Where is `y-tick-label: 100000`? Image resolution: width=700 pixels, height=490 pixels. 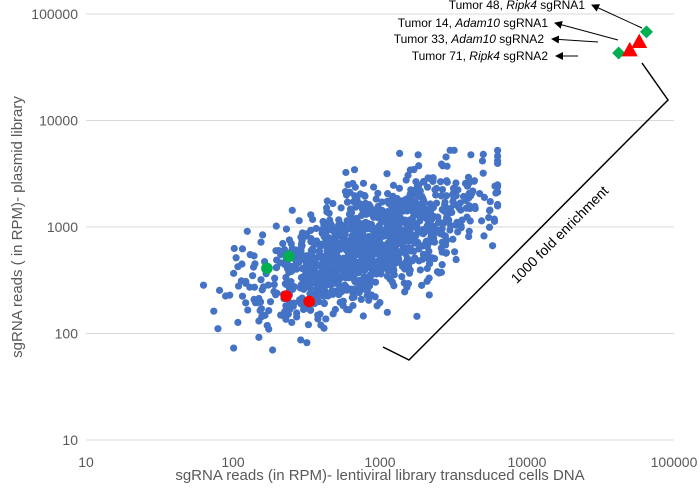 y-tick-label: 100000 is located at coordinates (54, 14).